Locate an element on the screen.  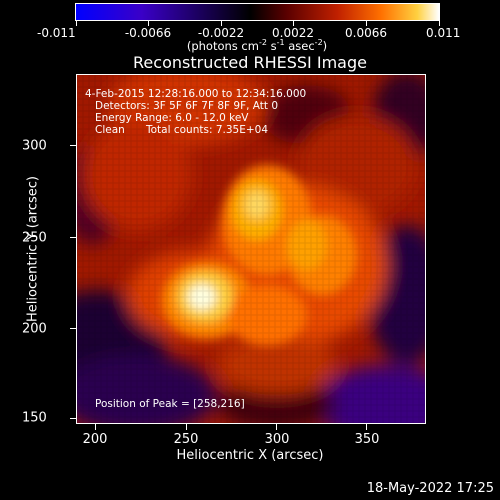
x-axis is located at coordinates (251, 424).